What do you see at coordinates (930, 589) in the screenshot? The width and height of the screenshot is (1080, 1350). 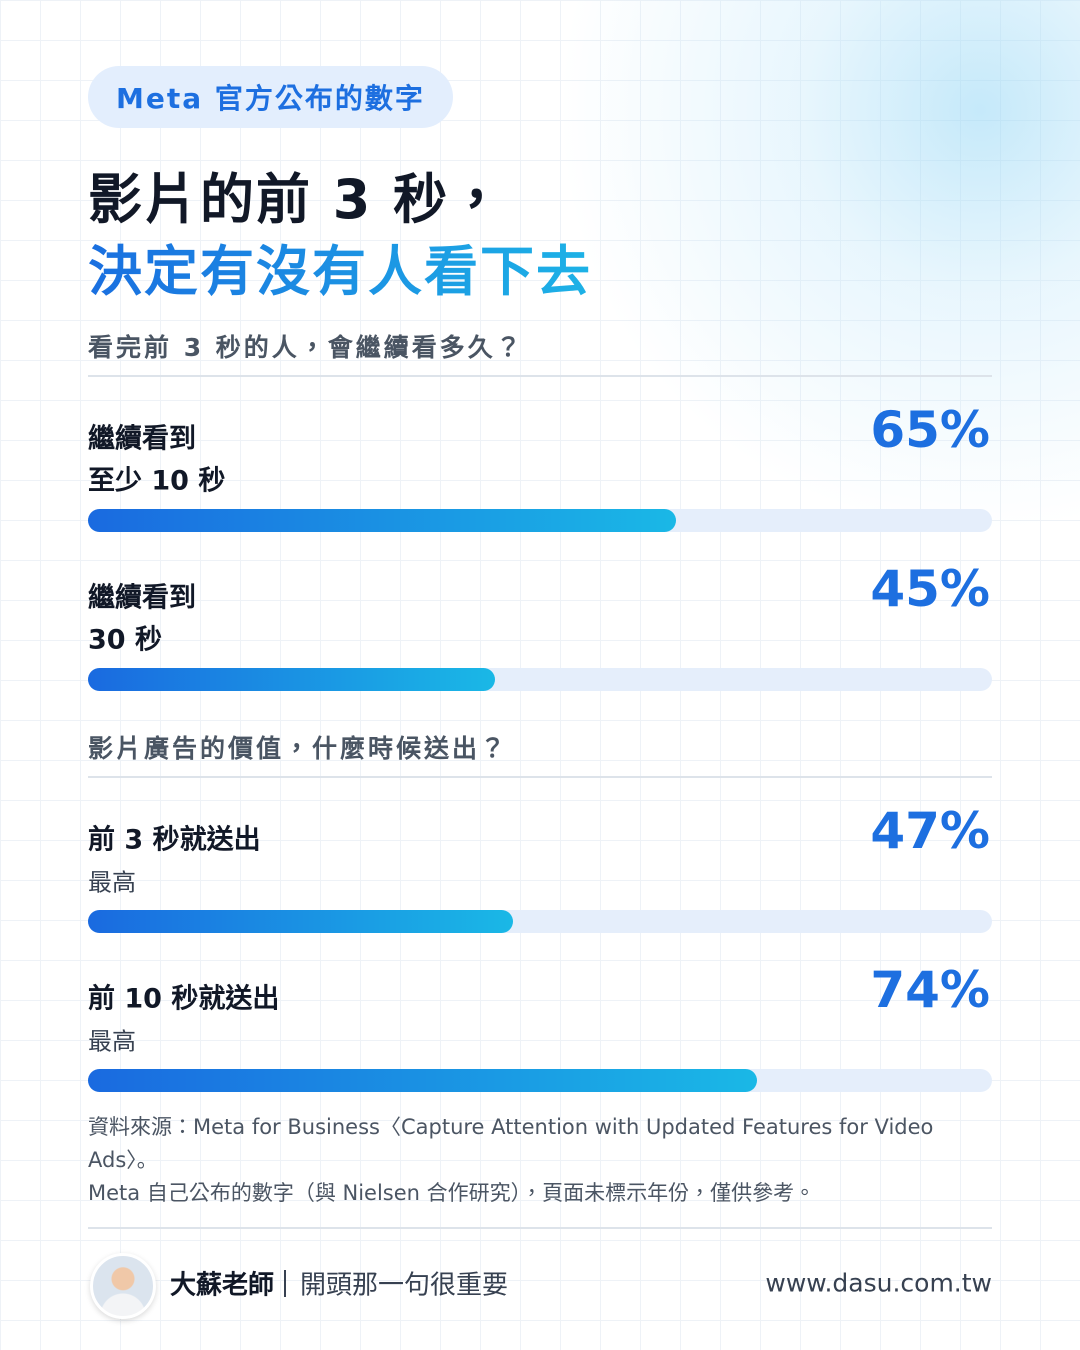 I see `value-label: 45%` at bounding box center [930, 589].